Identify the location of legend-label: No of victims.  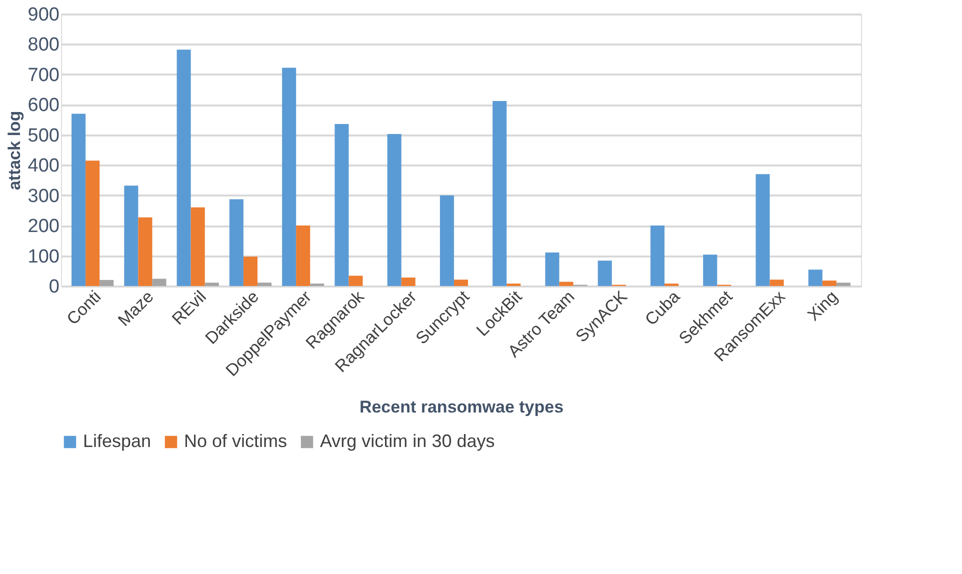
(236, 441).